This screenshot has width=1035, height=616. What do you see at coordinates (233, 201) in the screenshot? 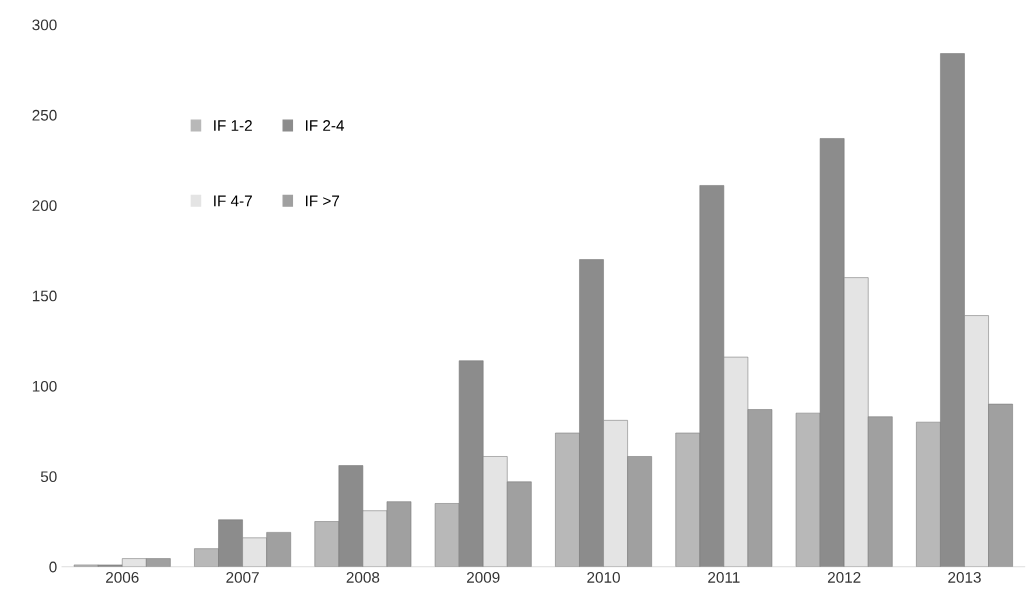
I see `legend-label: IF 4-7` at bounding box center [233, 201].